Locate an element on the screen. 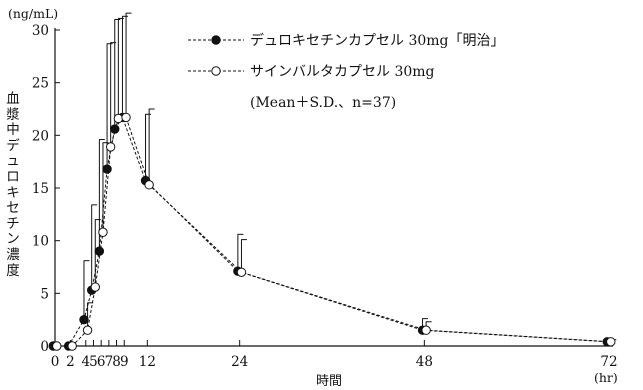  x-tick-label: 24 is located at coordinates (239, 362).